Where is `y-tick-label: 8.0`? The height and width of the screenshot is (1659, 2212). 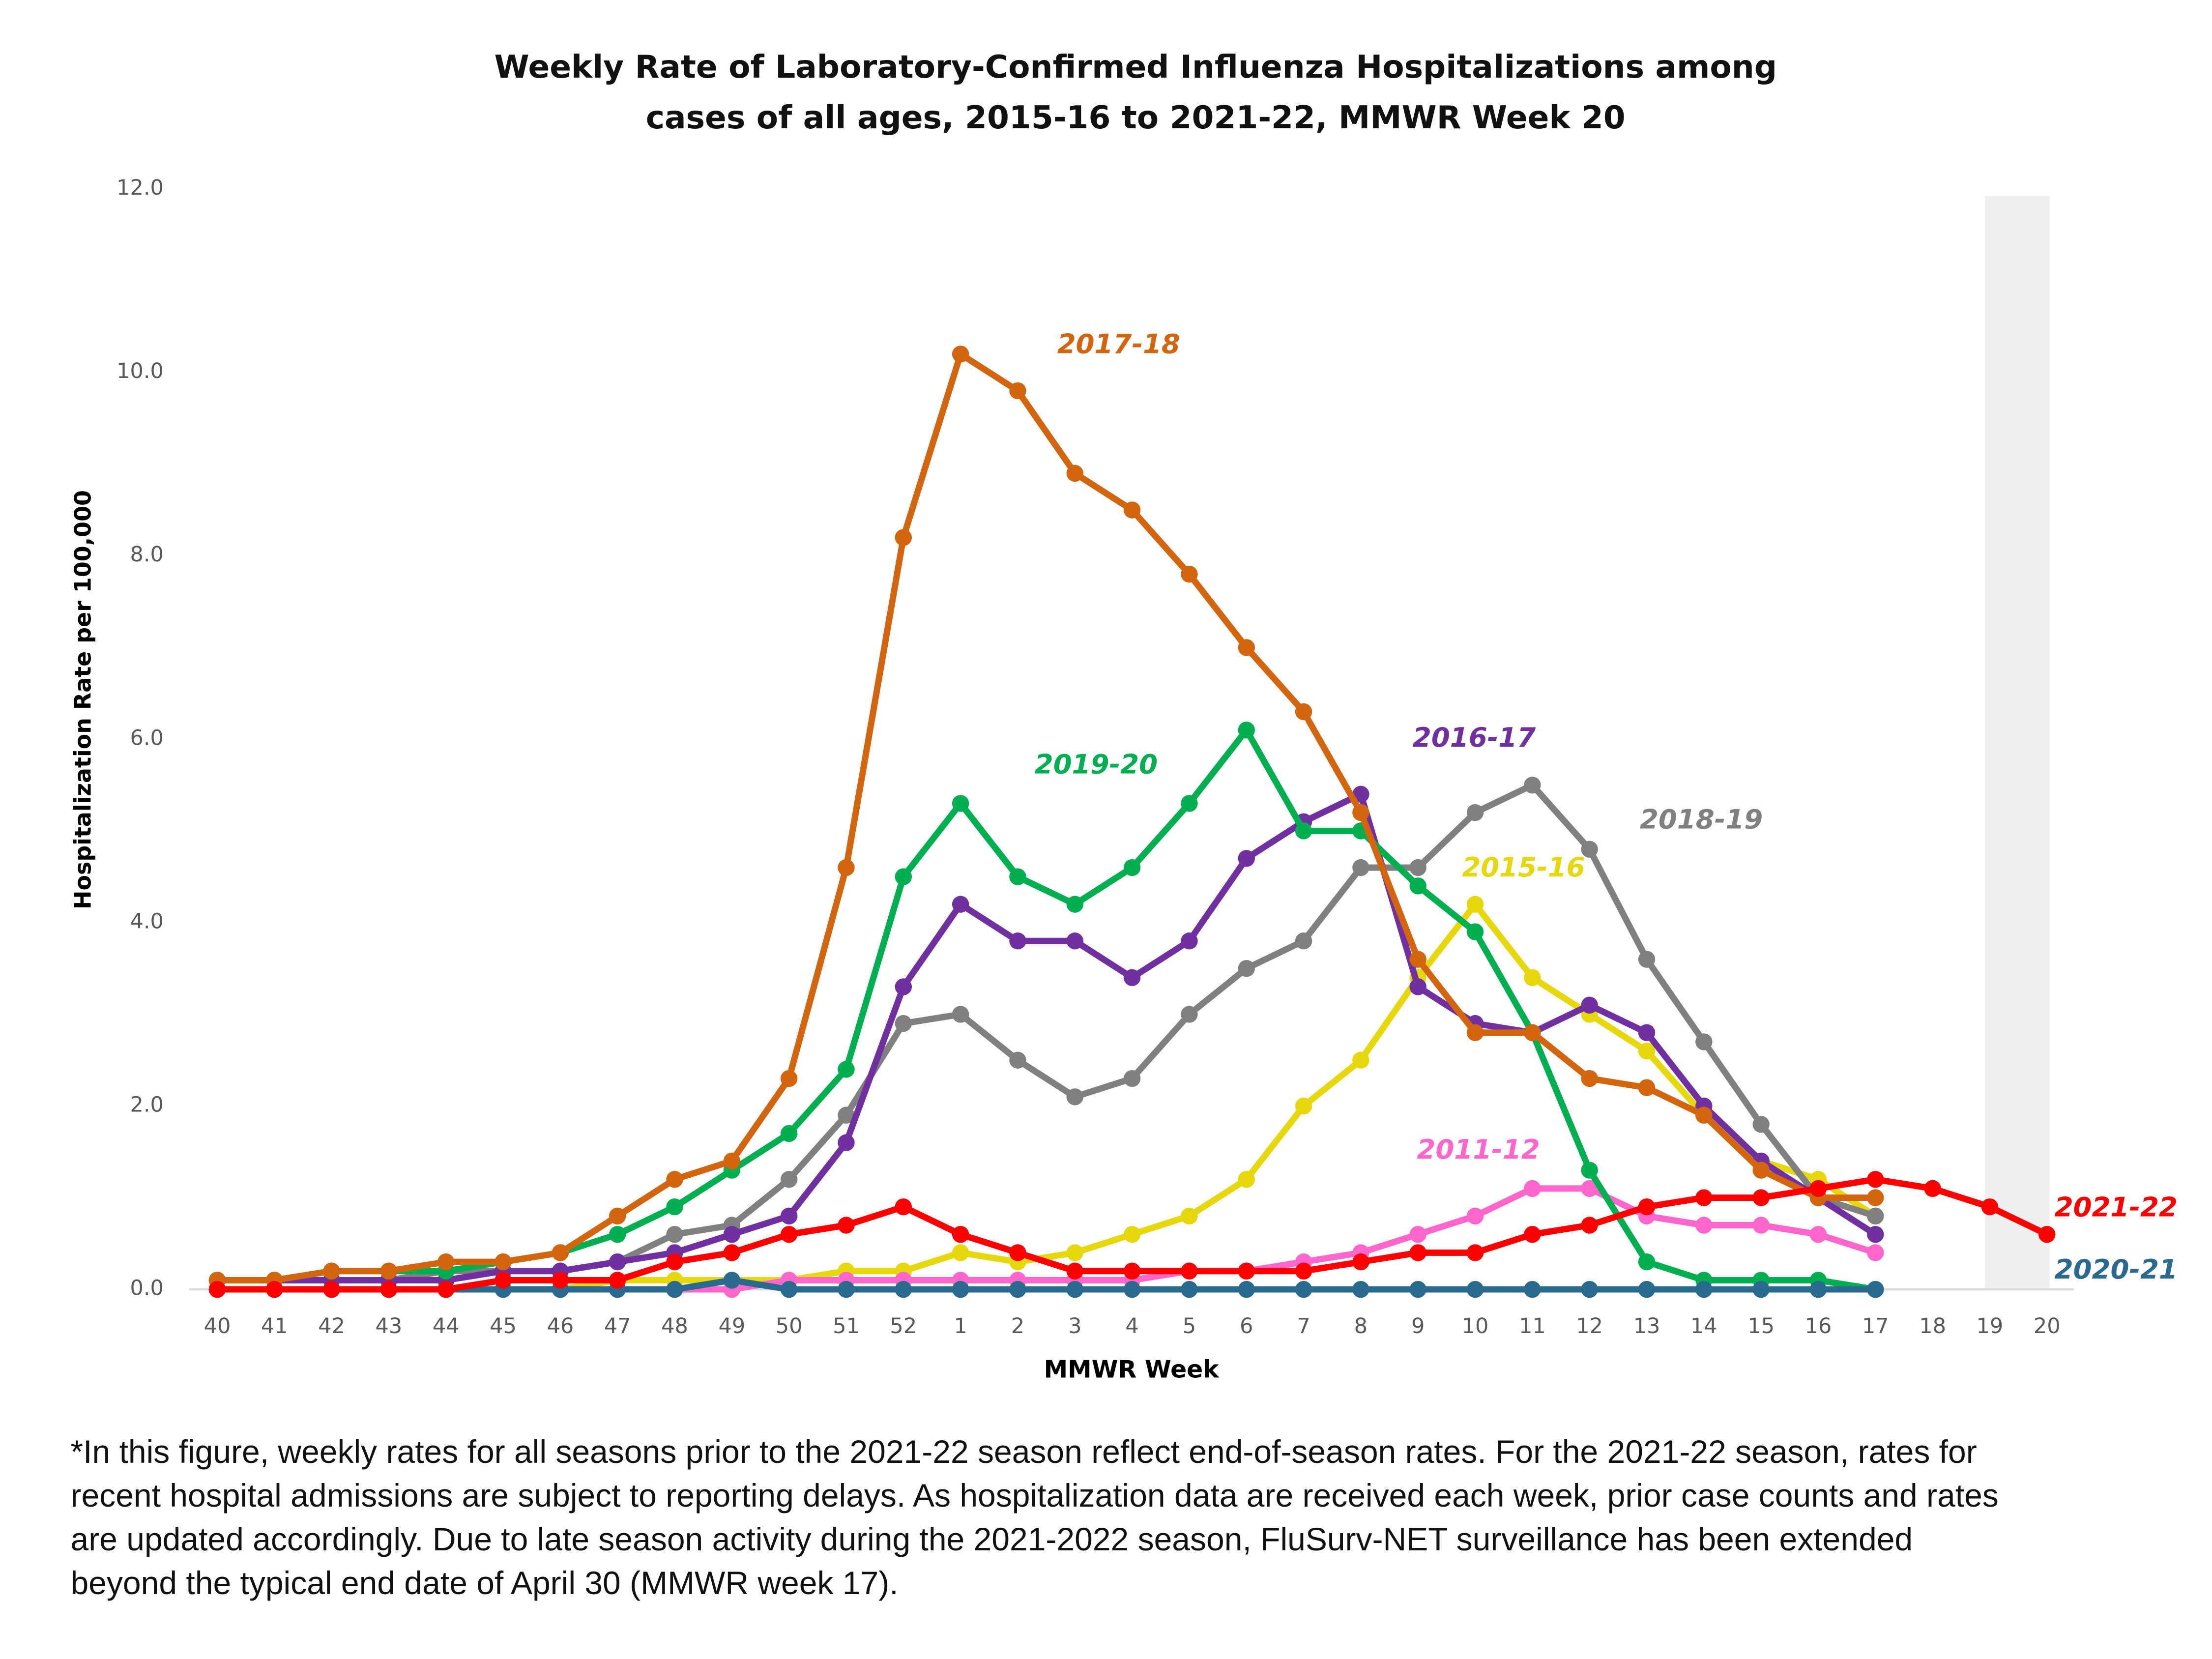
y-tick-label: 8.0 is located at coordinates (146, 555).